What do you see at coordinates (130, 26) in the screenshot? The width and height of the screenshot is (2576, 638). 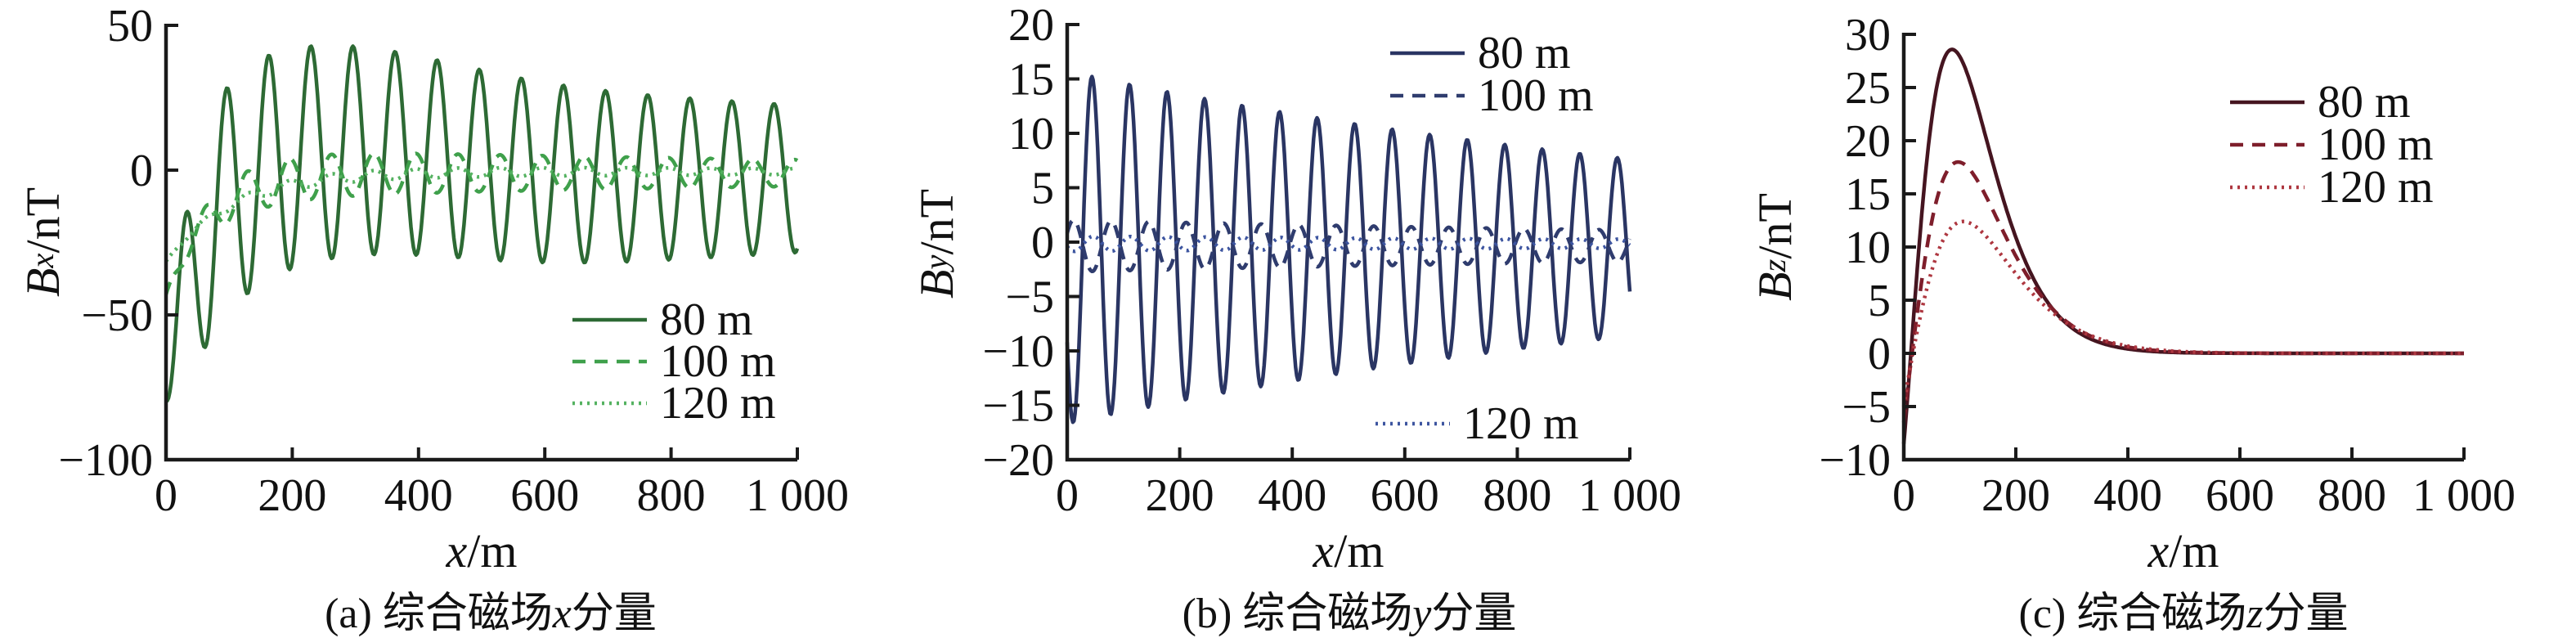 I see `y-tick-label: 50` at bounding box center [130, 26].